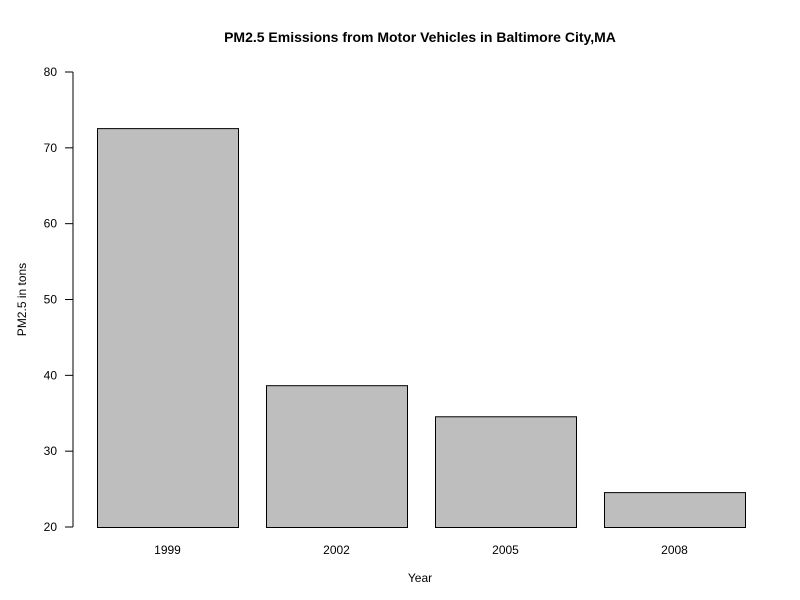  Describe the element at coordinates (675, 510) in the screenshot. I see `bar-2008` at that location.